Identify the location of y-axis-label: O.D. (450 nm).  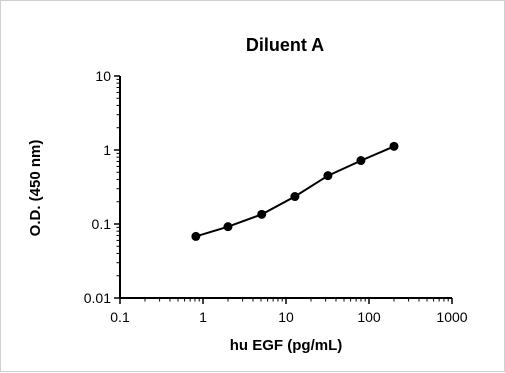
(35, 188).